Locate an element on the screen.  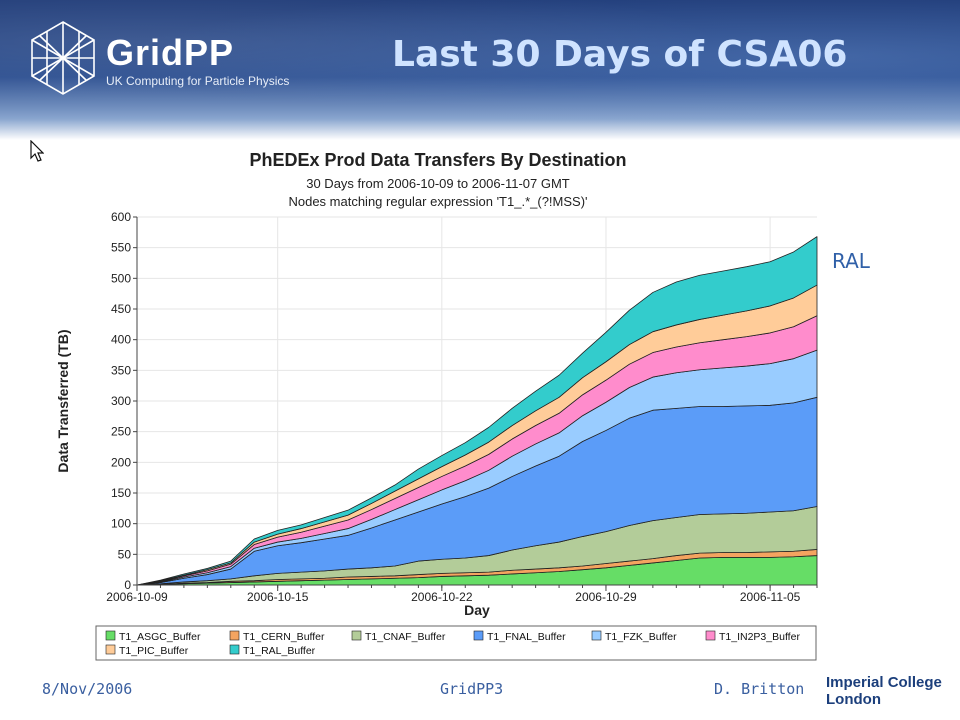
y-tick-label: 600 is located at coordinates (121, 217).